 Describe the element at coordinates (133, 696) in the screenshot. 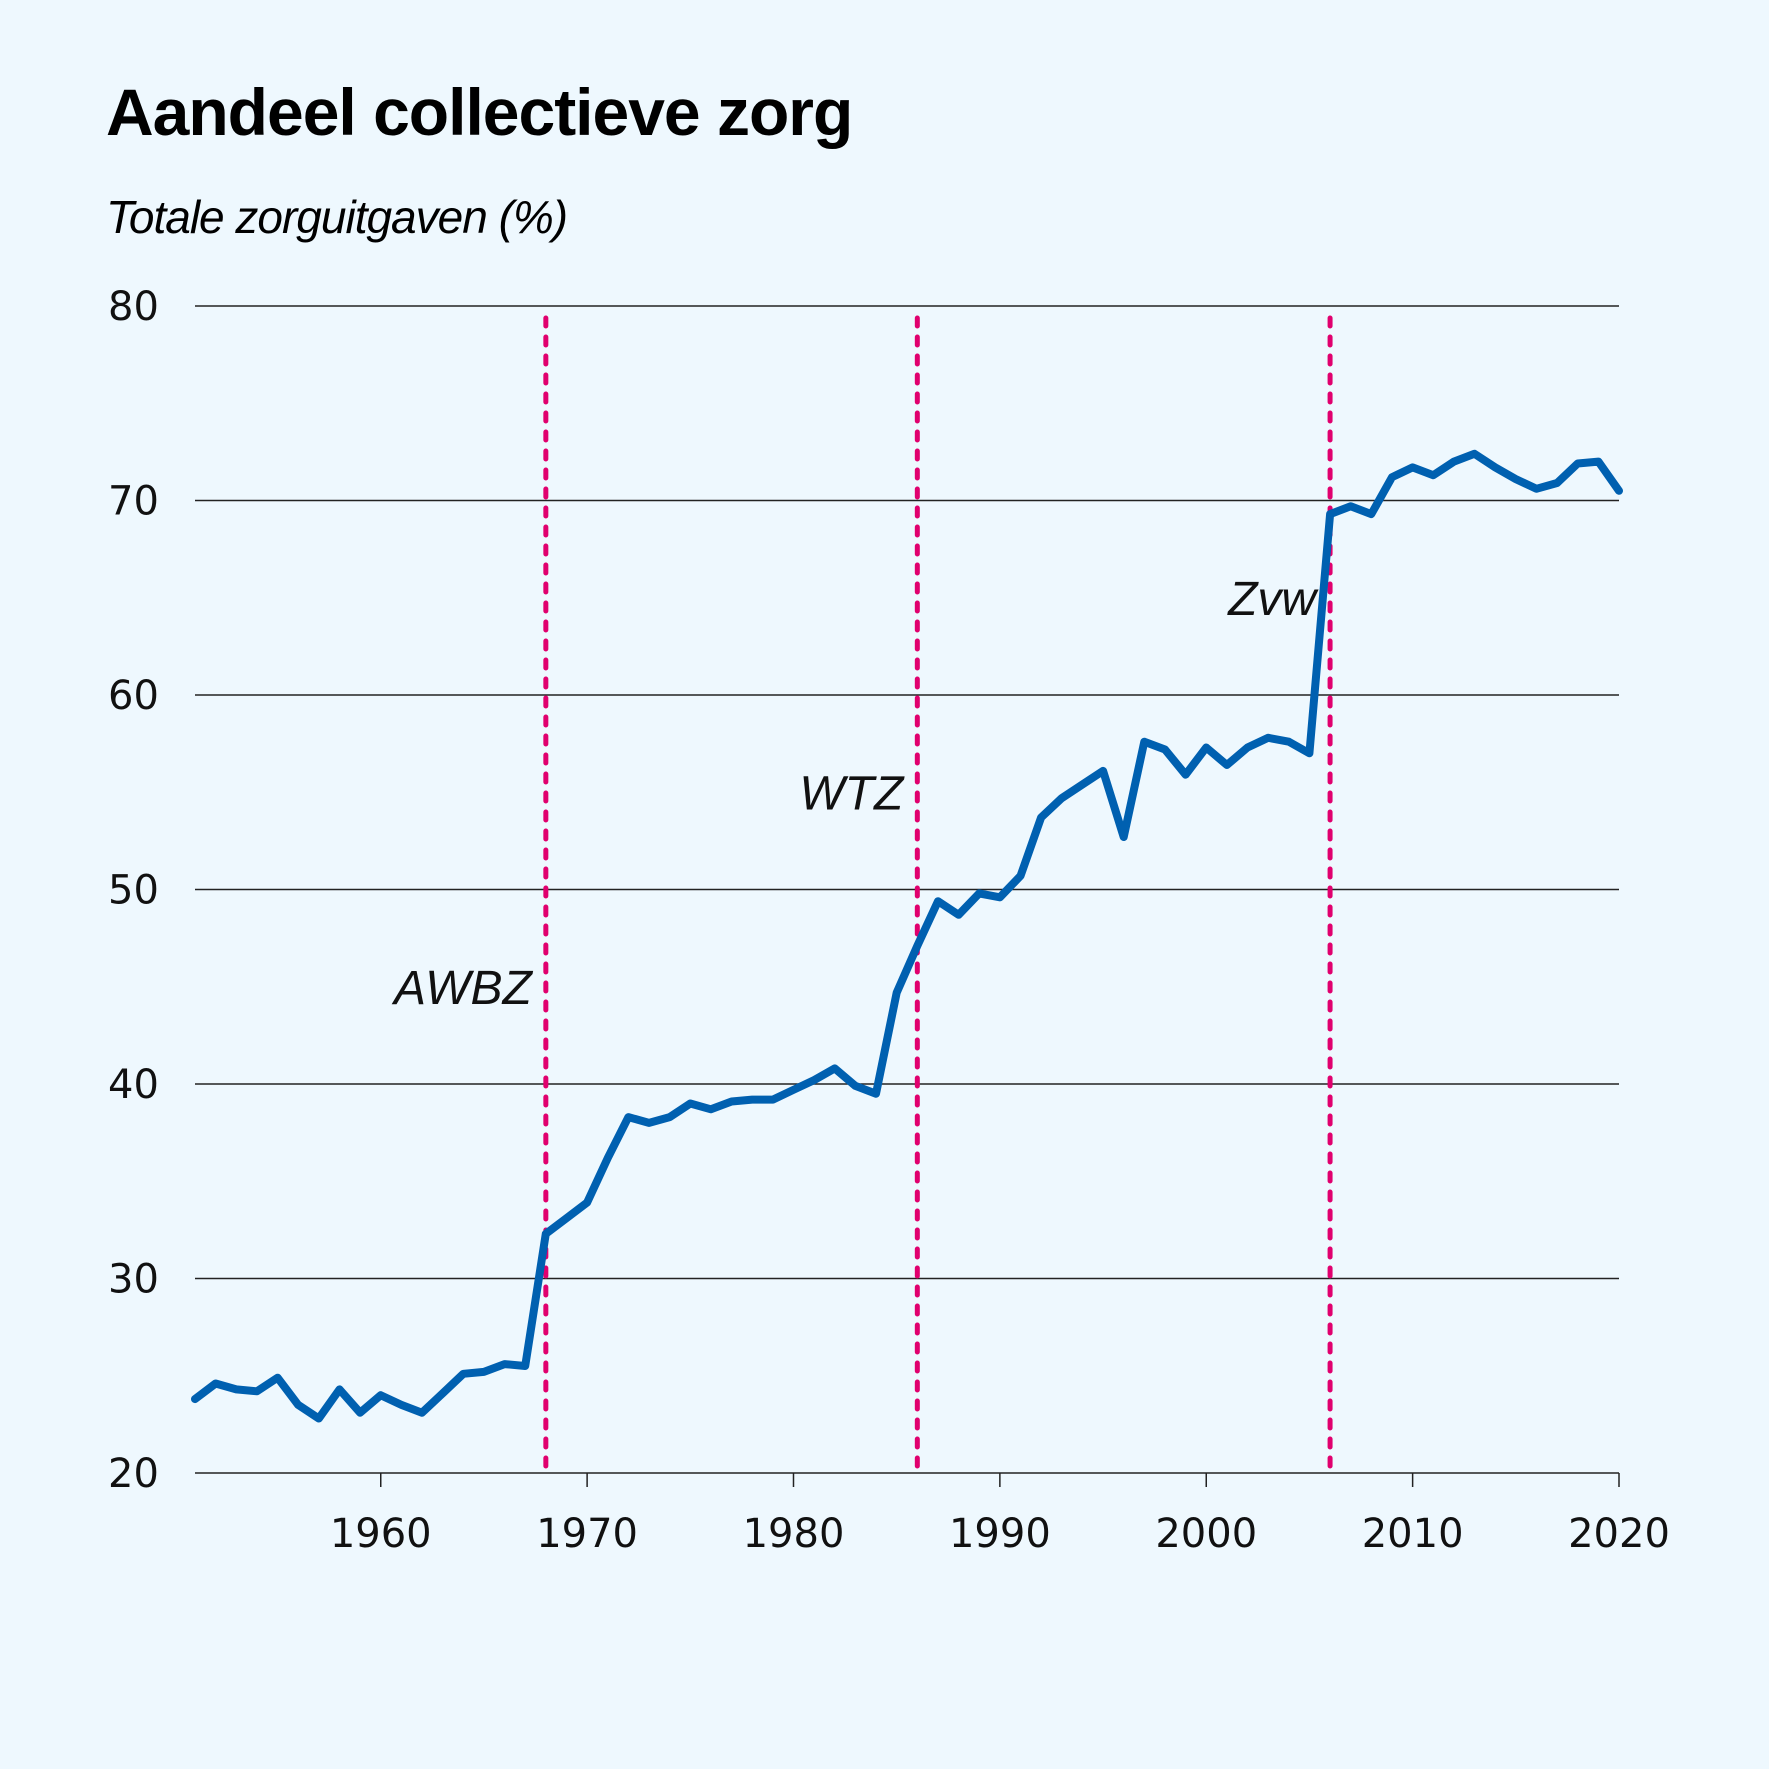

I see `y-tick-label-60: 60` at that location.